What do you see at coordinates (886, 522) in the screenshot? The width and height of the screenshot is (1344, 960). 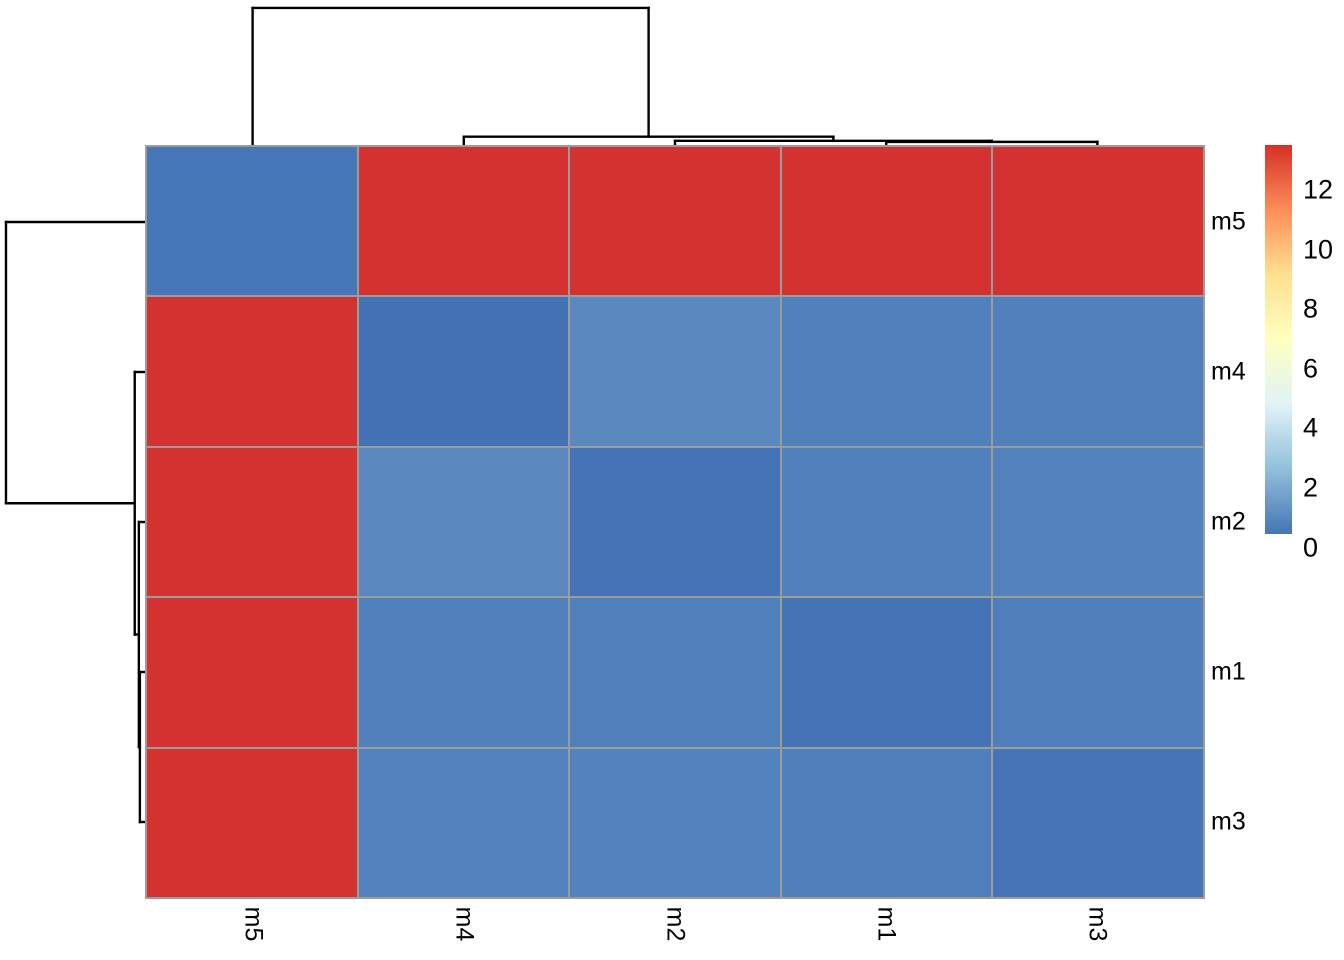 I see `heatmap-cell-m2-m1` at bounding box center [886, 522].